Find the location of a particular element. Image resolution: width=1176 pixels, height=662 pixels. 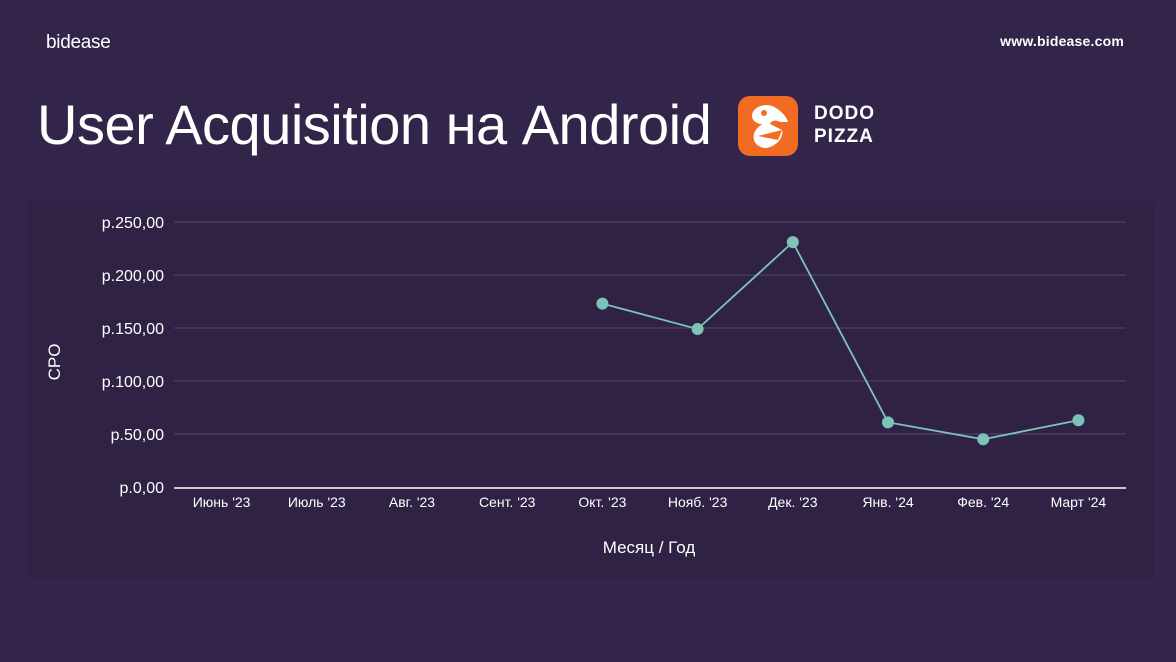

website-url: www.bidease.com is located at coordinates (1062, 41).